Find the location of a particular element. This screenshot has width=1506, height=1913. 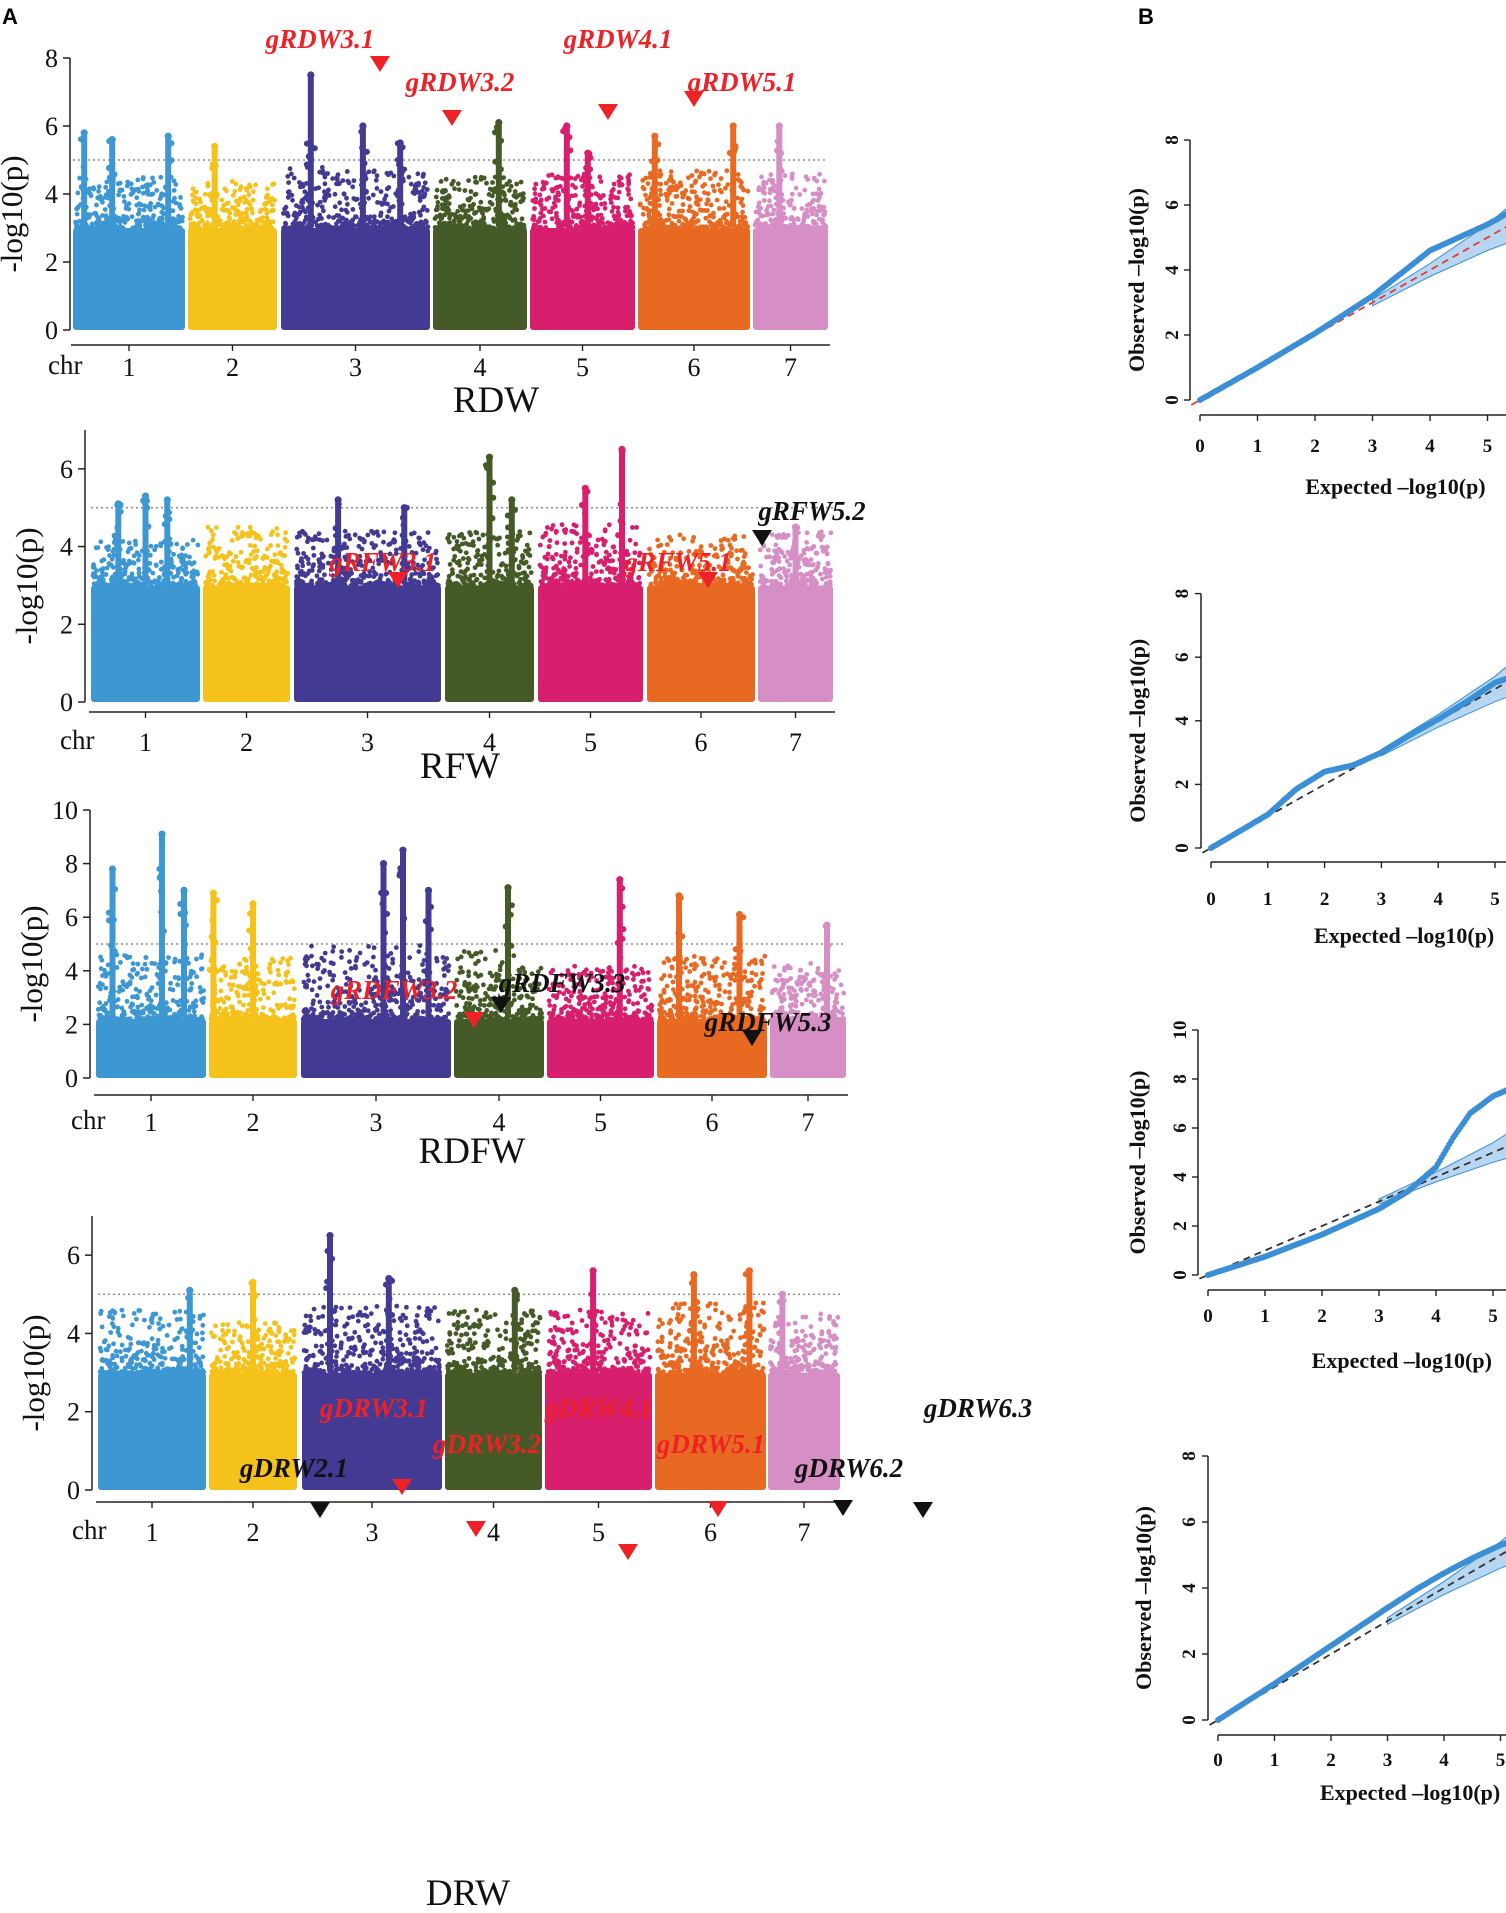

peak-column is located at coordinates (310, 151).